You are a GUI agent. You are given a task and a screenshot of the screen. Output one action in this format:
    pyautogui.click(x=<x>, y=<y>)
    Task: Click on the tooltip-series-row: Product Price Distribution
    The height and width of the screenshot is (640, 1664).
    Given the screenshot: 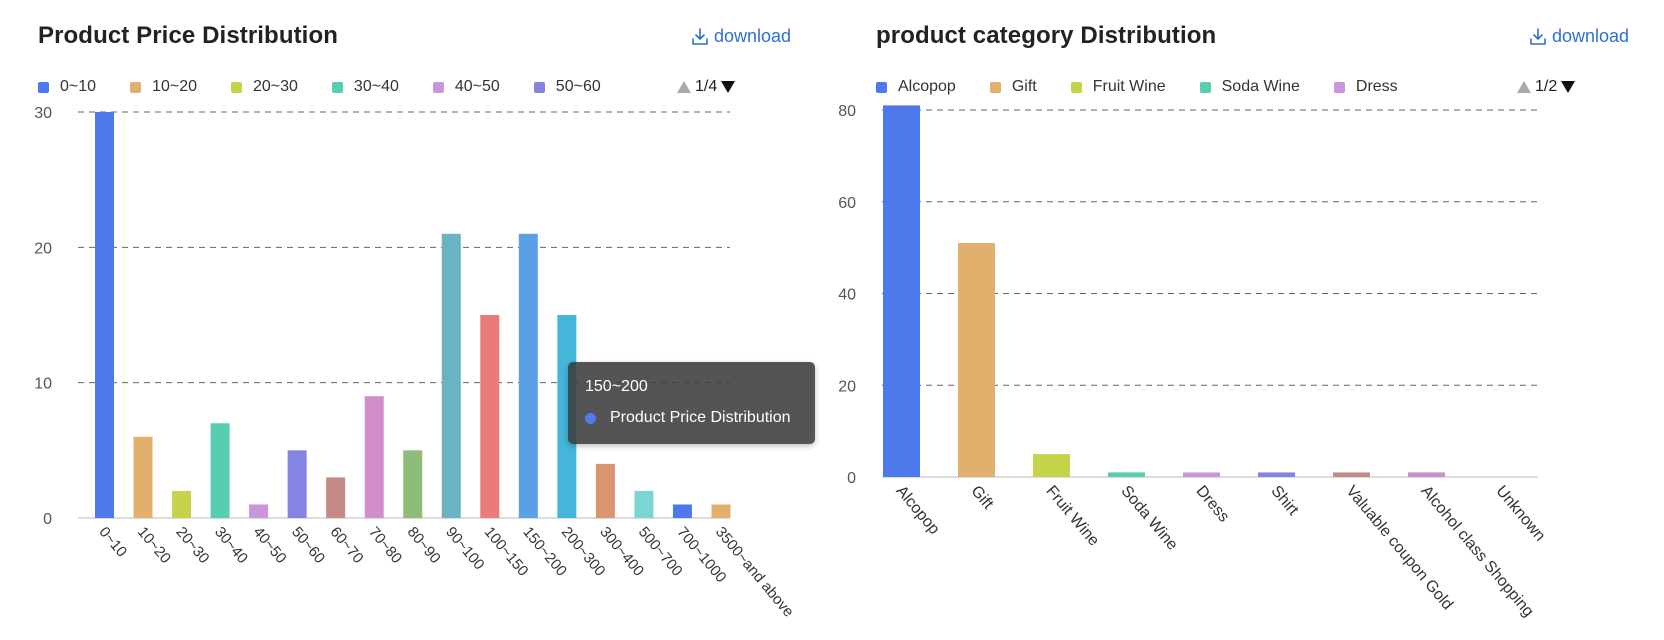 What is the action you would take?
    pyautogui.click(x=688, y=418)
    